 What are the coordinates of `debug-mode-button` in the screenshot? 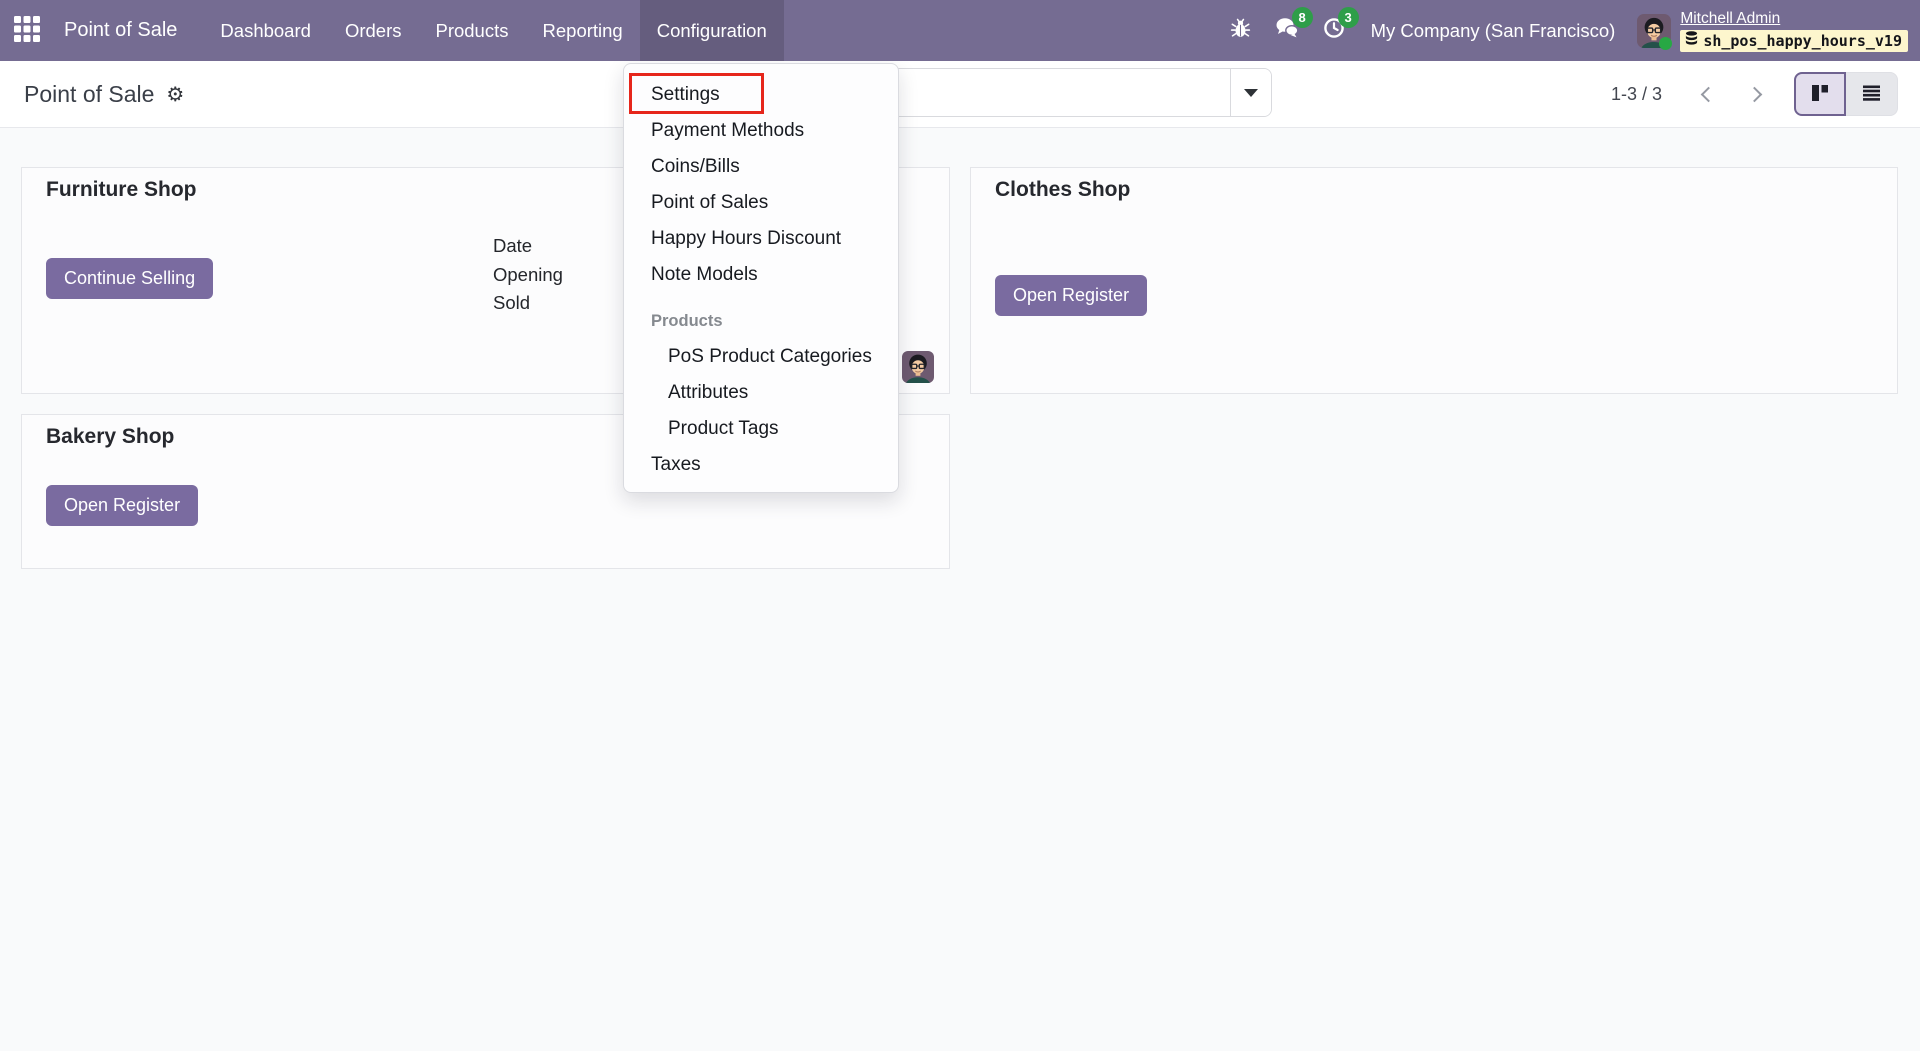 It's located at (1240, 31).